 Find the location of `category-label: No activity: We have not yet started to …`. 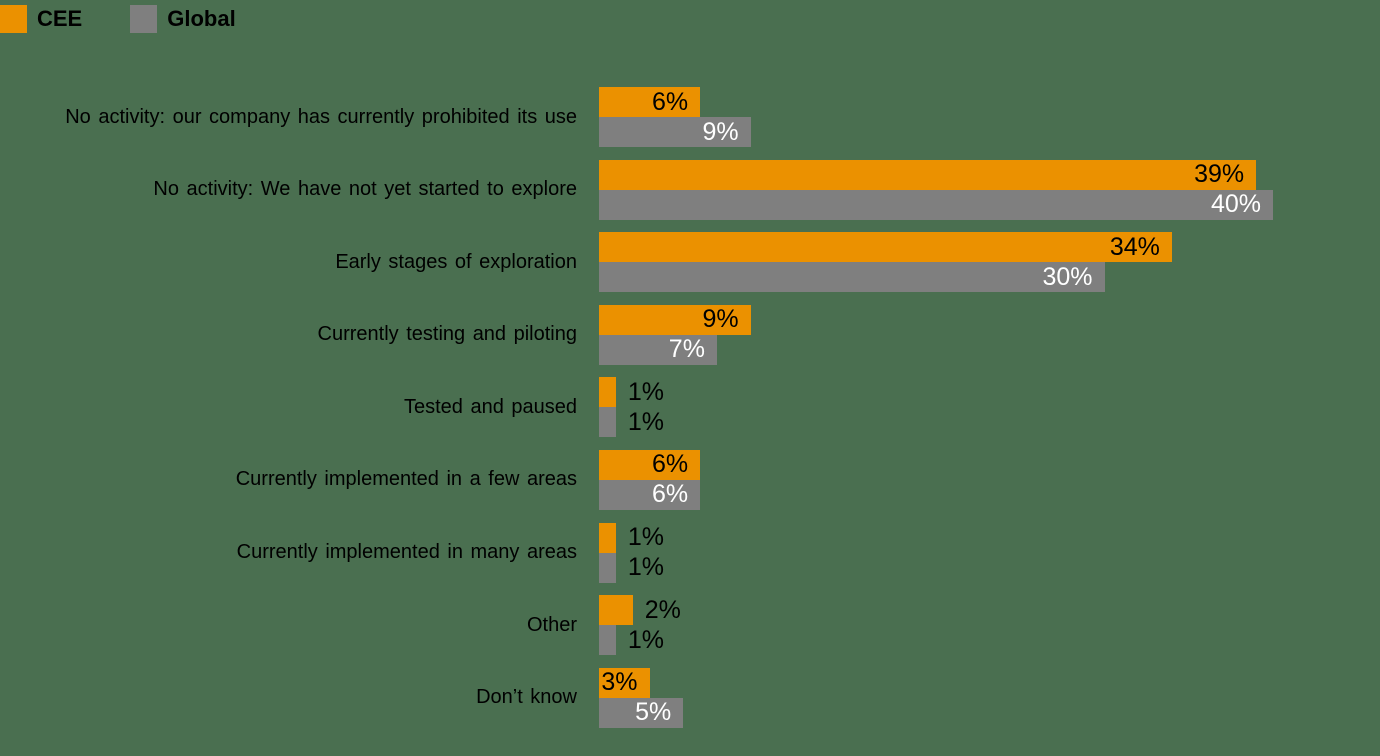

category-label: No activity: We have not yet started to … is located at coordinates (365, 189).